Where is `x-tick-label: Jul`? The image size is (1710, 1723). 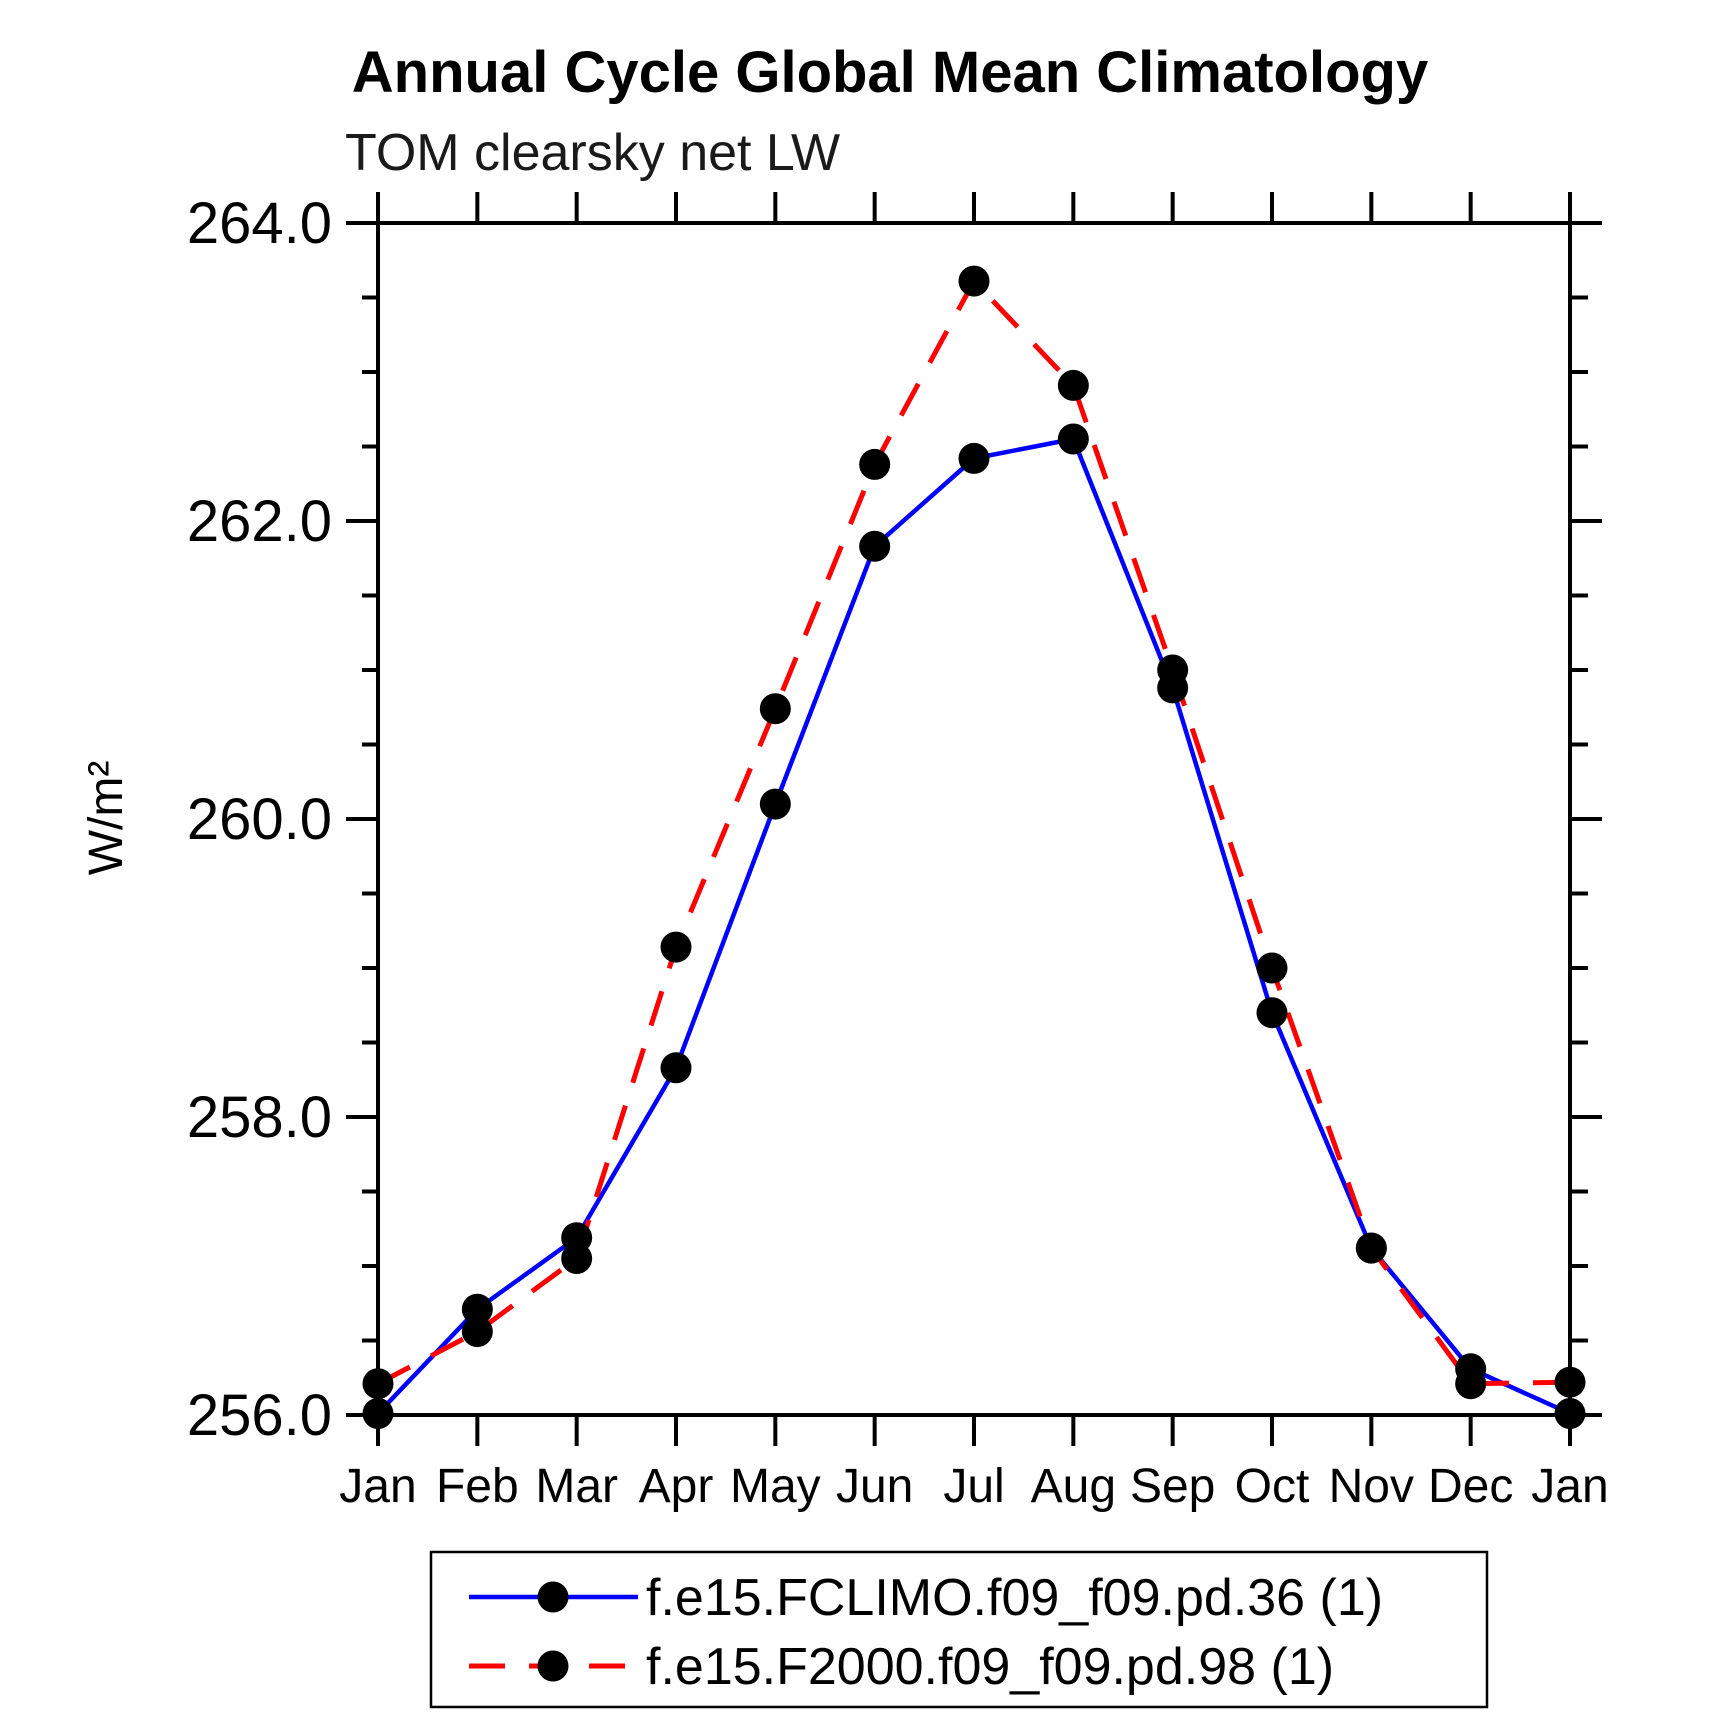
x-tick-label: Jul is located at coordinates (973, 1486).